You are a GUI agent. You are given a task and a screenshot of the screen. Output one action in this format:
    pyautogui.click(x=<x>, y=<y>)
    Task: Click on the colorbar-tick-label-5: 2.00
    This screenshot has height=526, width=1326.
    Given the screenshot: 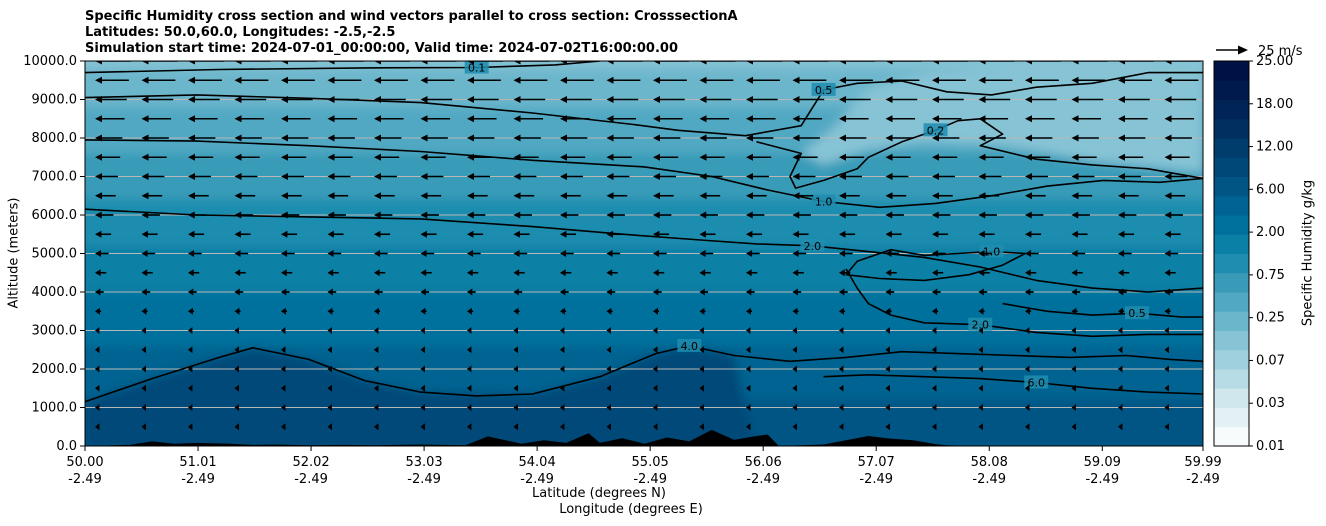 What is the action you would take?
    pyautogui.click(x=1270, y=232)
    